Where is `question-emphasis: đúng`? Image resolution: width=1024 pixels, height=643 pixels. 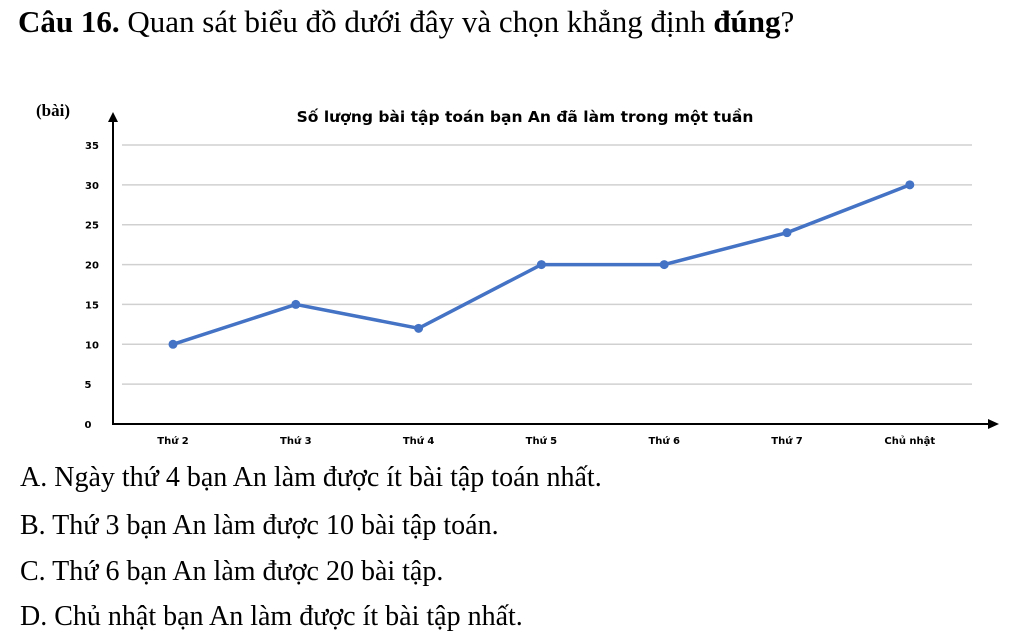
question-emphasis: đúng is located at coordinates (747, 21).